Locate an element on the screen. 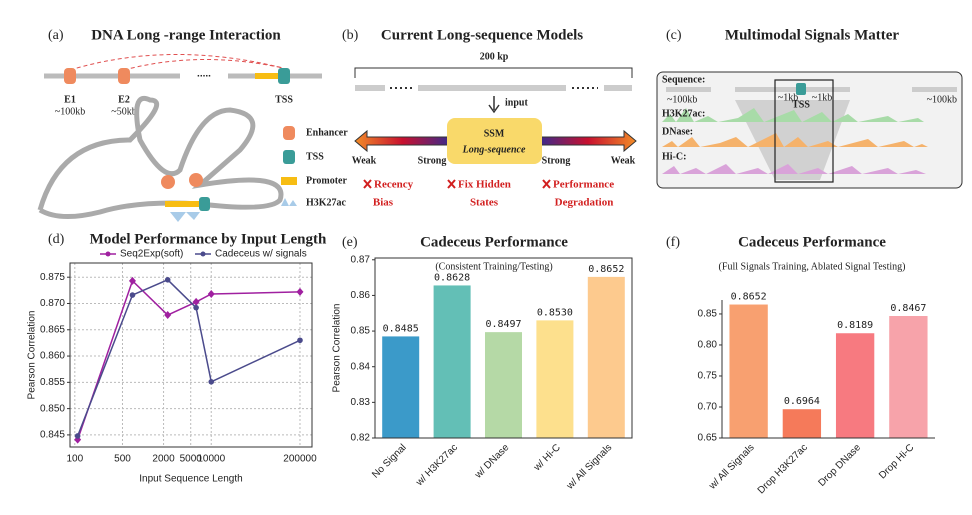 The image size is (972, 515). value-label: 0.8530 is located at coordinates (555, 312).